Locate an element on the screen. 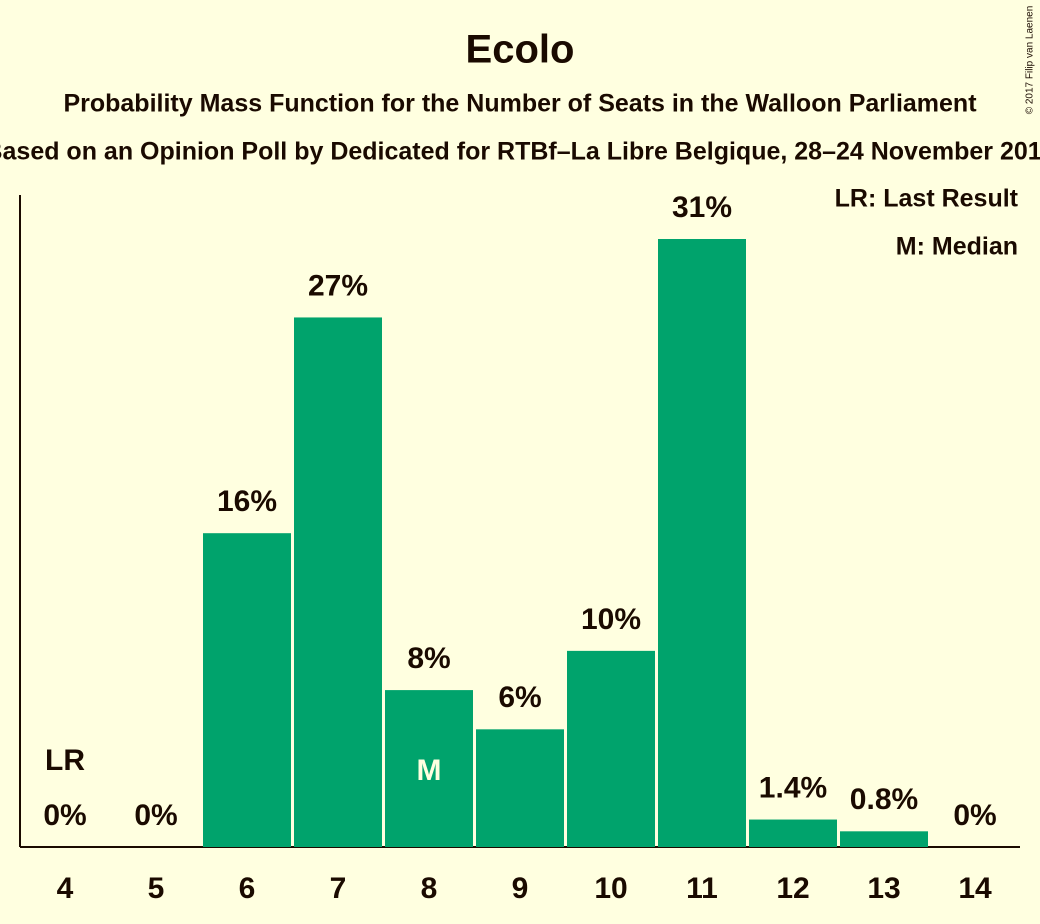 The height and width of the screenshot is (924, 1040). value-label: 0.8% is located at coordinates (884, 799).